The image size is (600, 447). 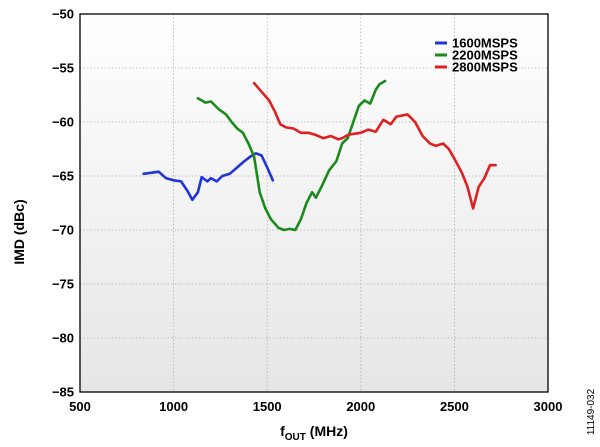 I want to click on x-axis-label-subscript: OUT, so click(x=295, y=437).